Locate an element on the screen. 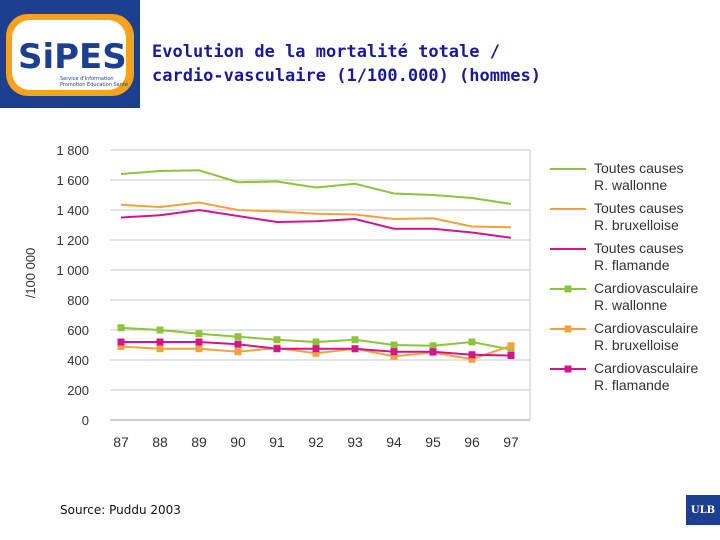 This screenshot has width=720, height=540. logo-subtitle-2: Promotion Education Santé is located at coordinates (94, 84).